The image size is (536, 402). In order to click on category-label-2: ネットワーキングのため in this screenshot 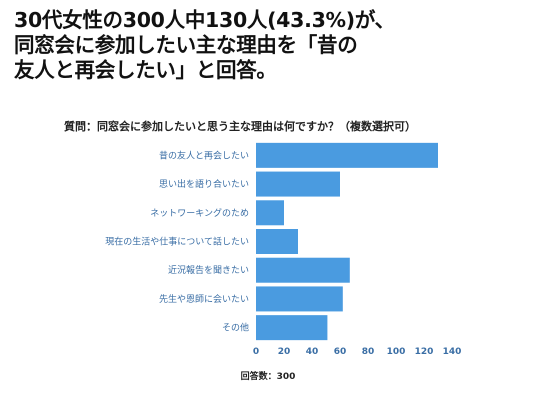, I will do `click(199, 213)`.